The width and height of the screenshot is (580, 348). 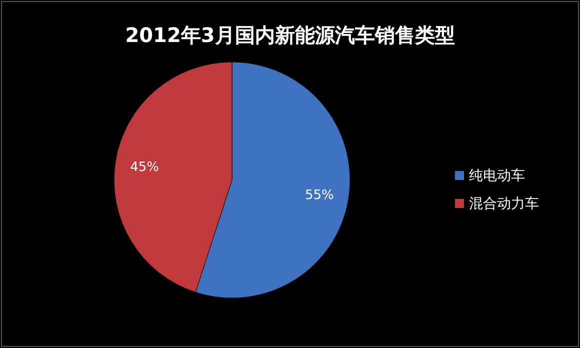 I want to click on chart-title: 2012年3月国内新能源汽车销售类型, so click(x=290, y=35).